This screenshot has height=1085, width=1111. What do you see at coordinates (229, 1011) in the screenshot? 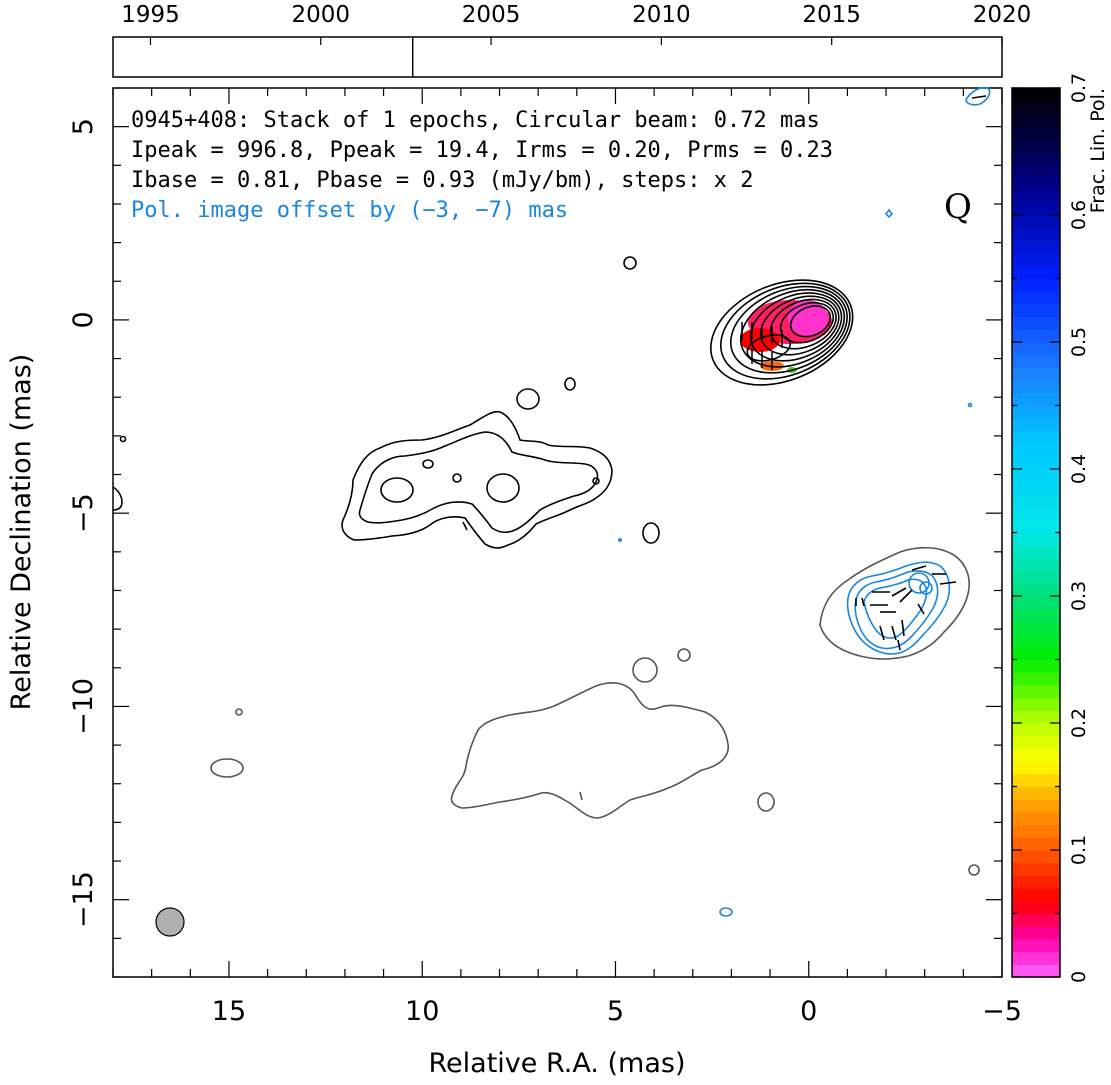
I see `x-tick-label: 15` at bounding box center [229, 1011].